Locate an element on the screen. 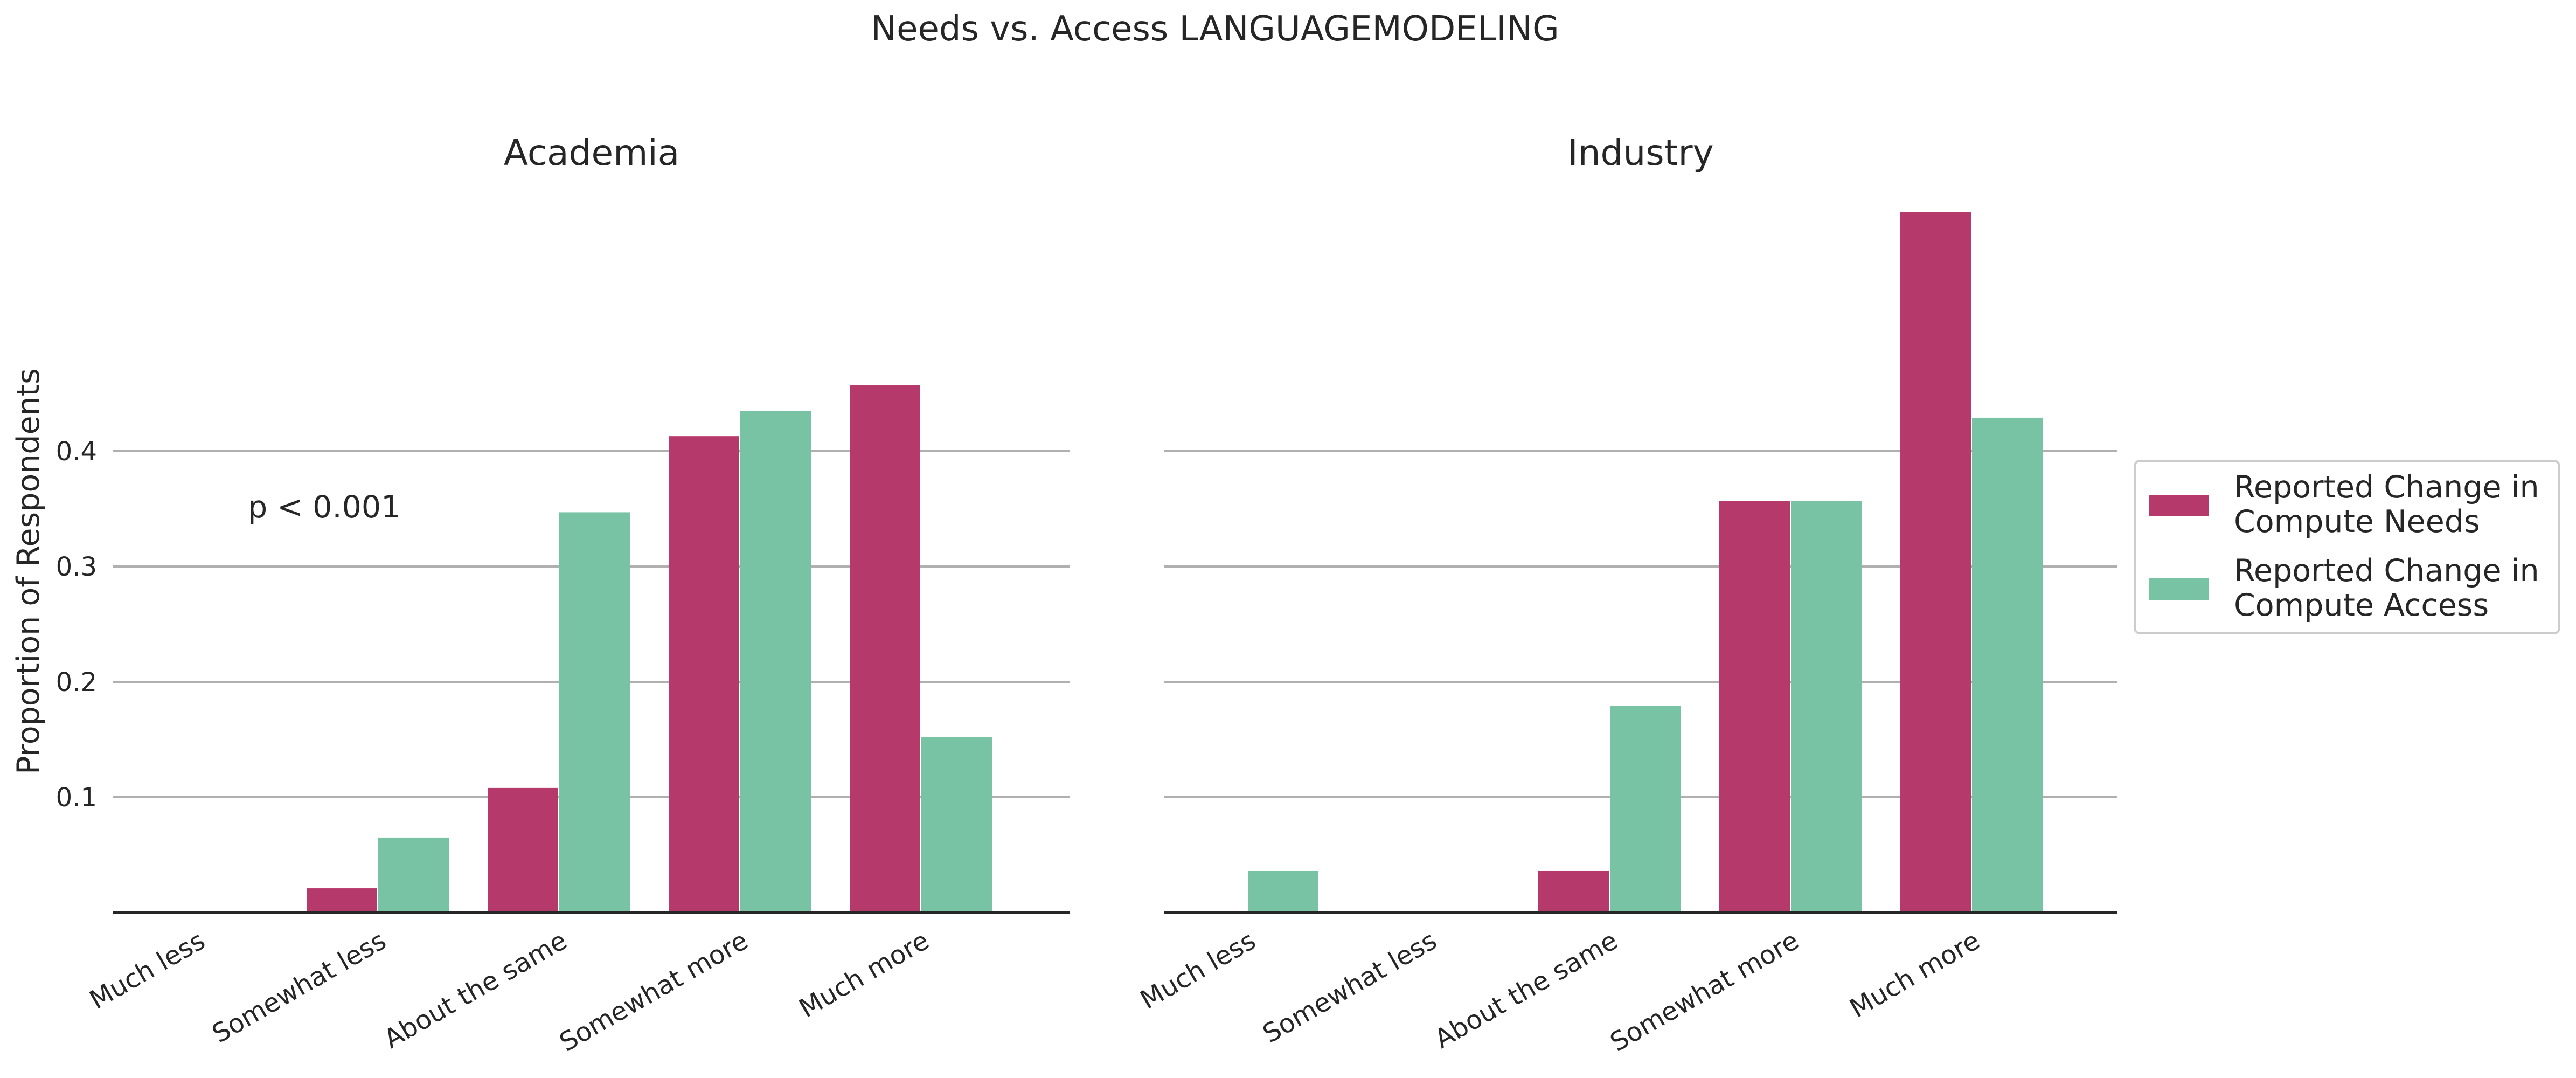  chart-title: Needs vs. Access LANGUAGEMODELING is located at coordinates (1215, 29).